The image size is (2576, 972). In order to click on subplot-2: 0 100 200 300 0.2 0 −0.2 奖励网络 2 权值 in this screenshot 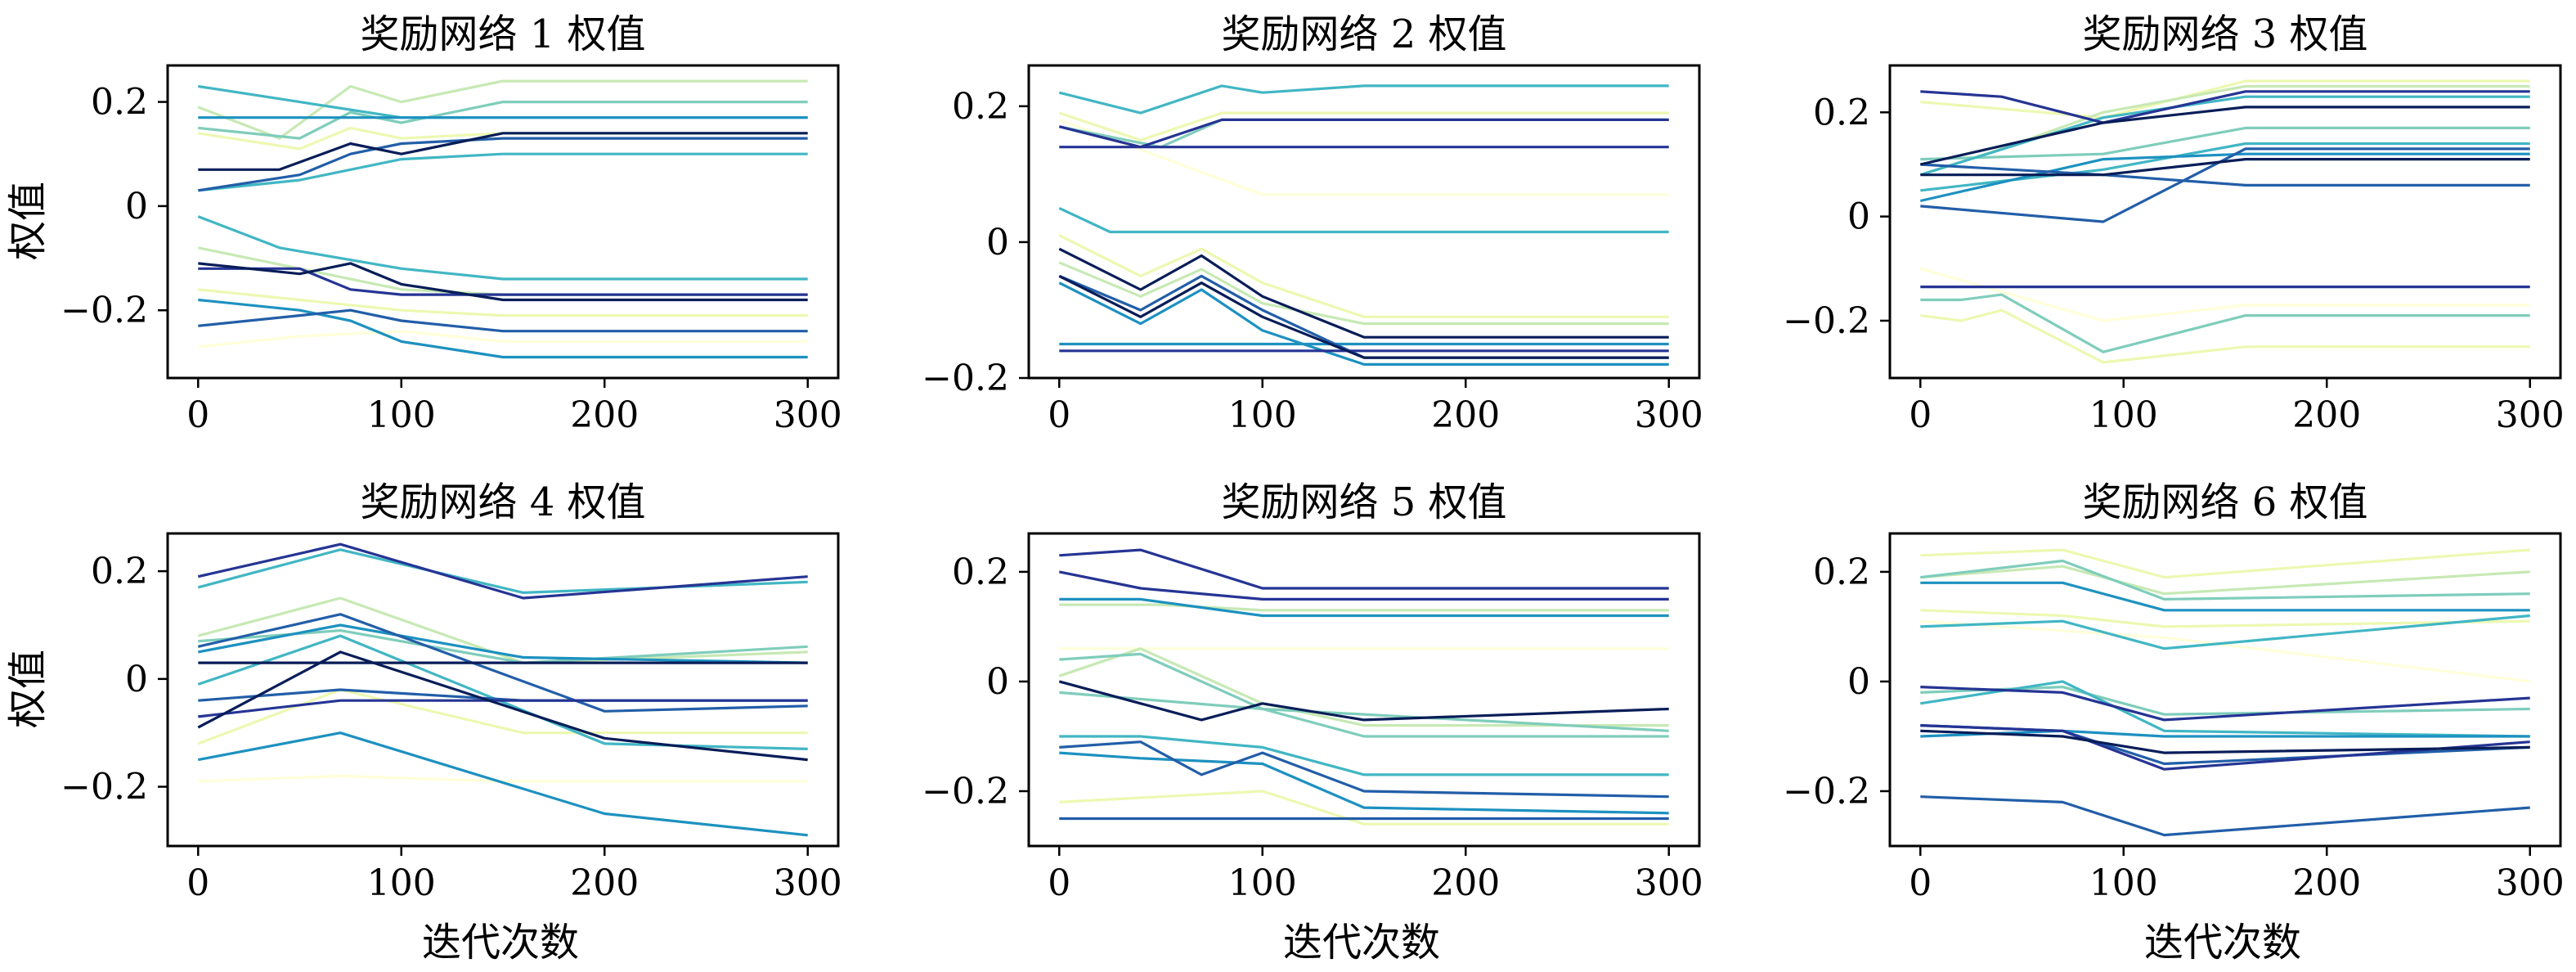, I will do `click(1312, 224)`.